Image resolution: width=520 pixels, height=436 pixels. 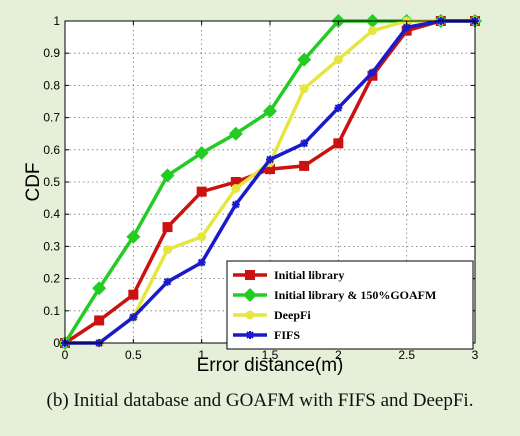 What do you see at coordinates (51, 182) in the screenshot?
I see `y-tick-label: 0.5` at bounding box center [51, 182].